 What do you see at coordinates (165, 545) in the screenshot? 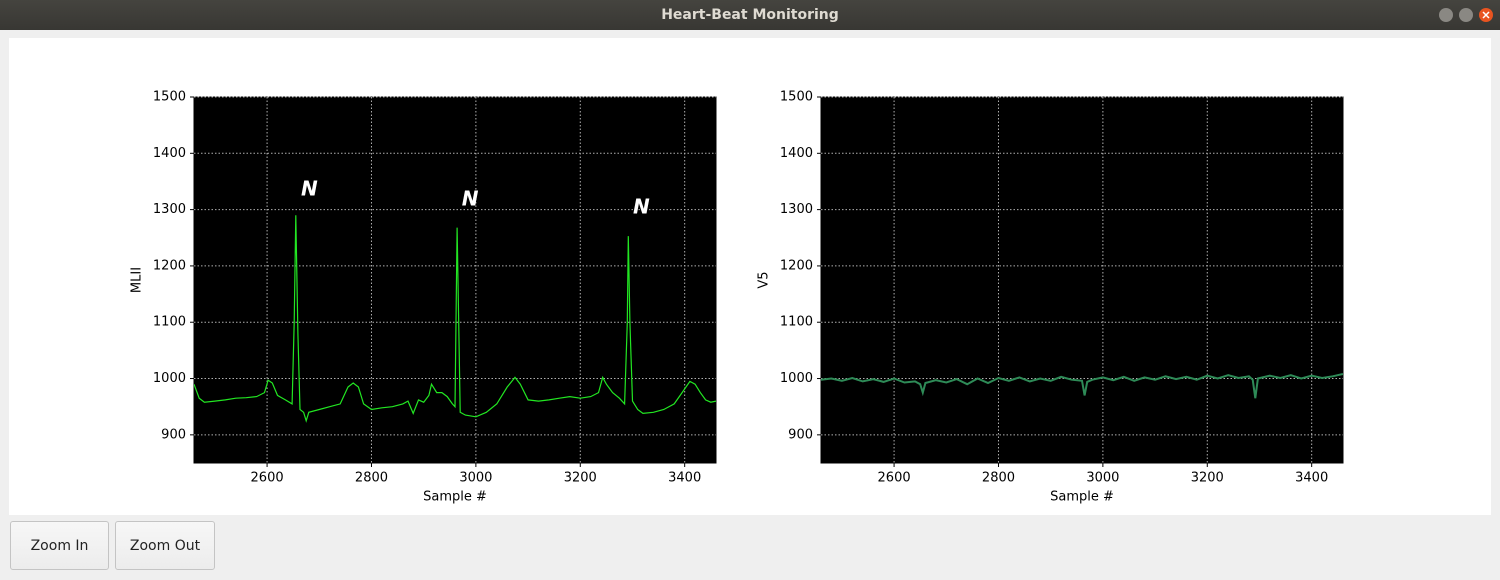
I see `zoom-out-button: Zoom Out` at bounding box center [165, 545].